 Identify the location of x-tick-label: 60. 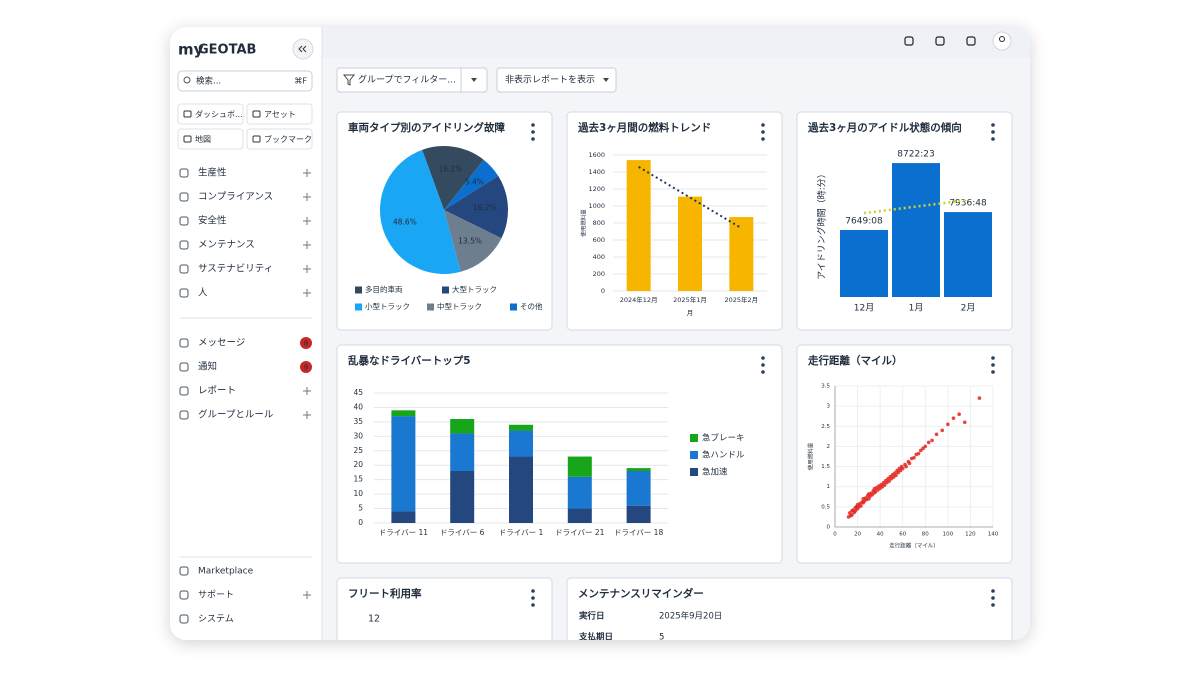
(902, 535).